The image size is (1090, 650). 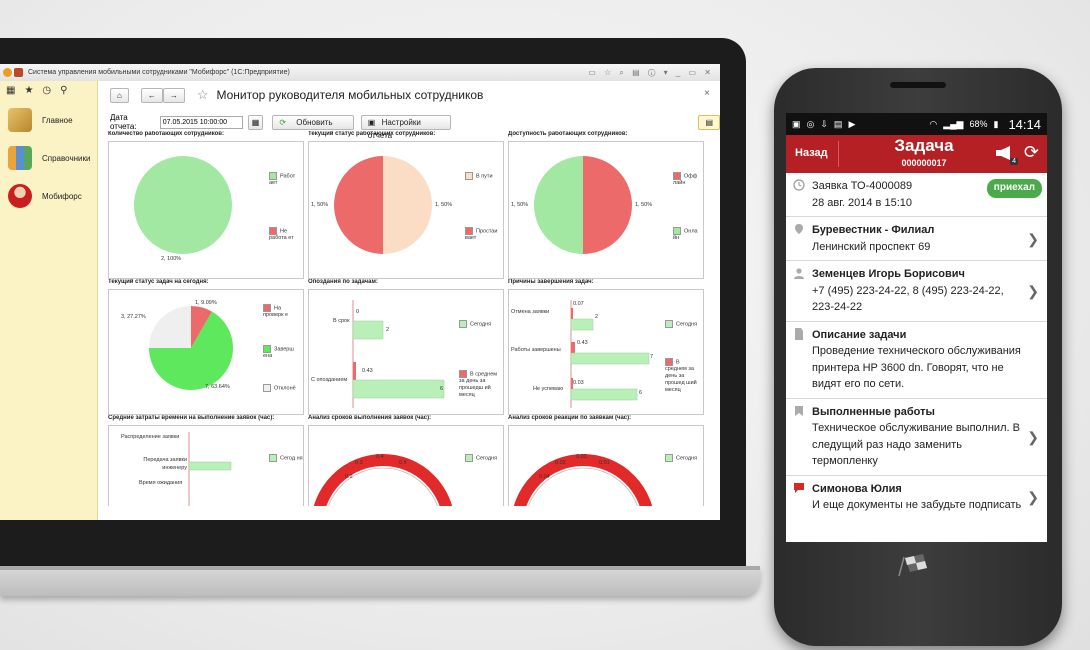 I want to click on play-icon: ▶, so click(x=852, y=123).